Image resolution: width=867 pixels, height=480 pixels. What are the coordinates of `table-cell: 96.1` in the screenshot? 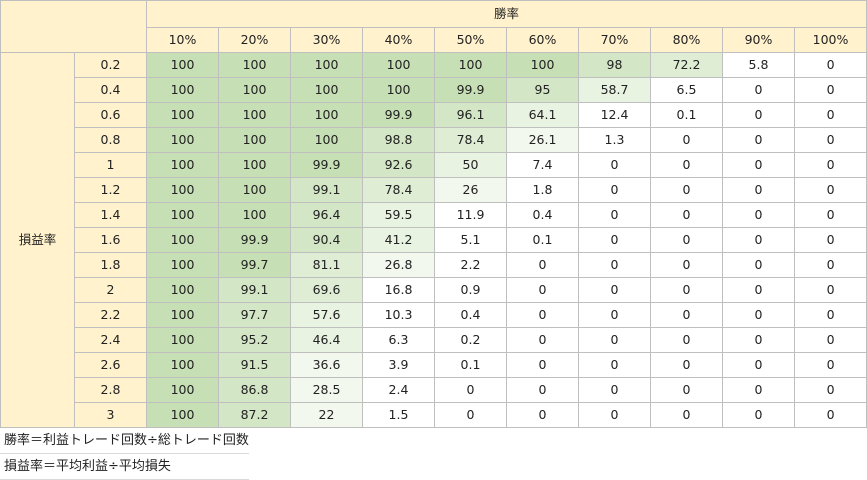 It's located at (470, 115).